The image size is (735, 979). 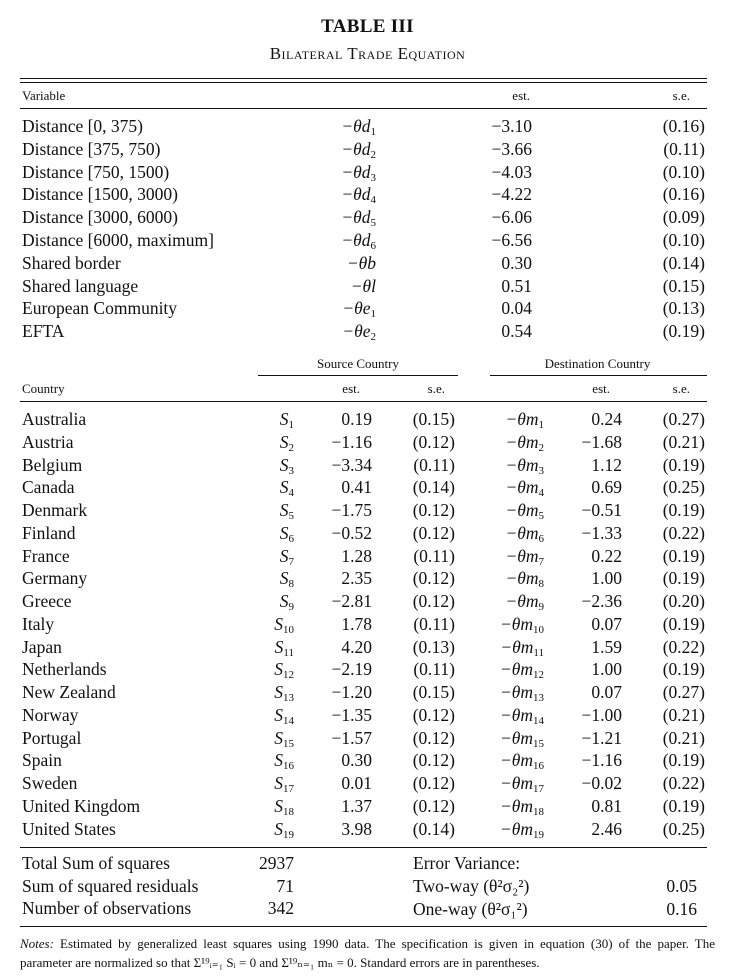 I want to click on destination-symbol: −θm5, so click(x=510, y=511).